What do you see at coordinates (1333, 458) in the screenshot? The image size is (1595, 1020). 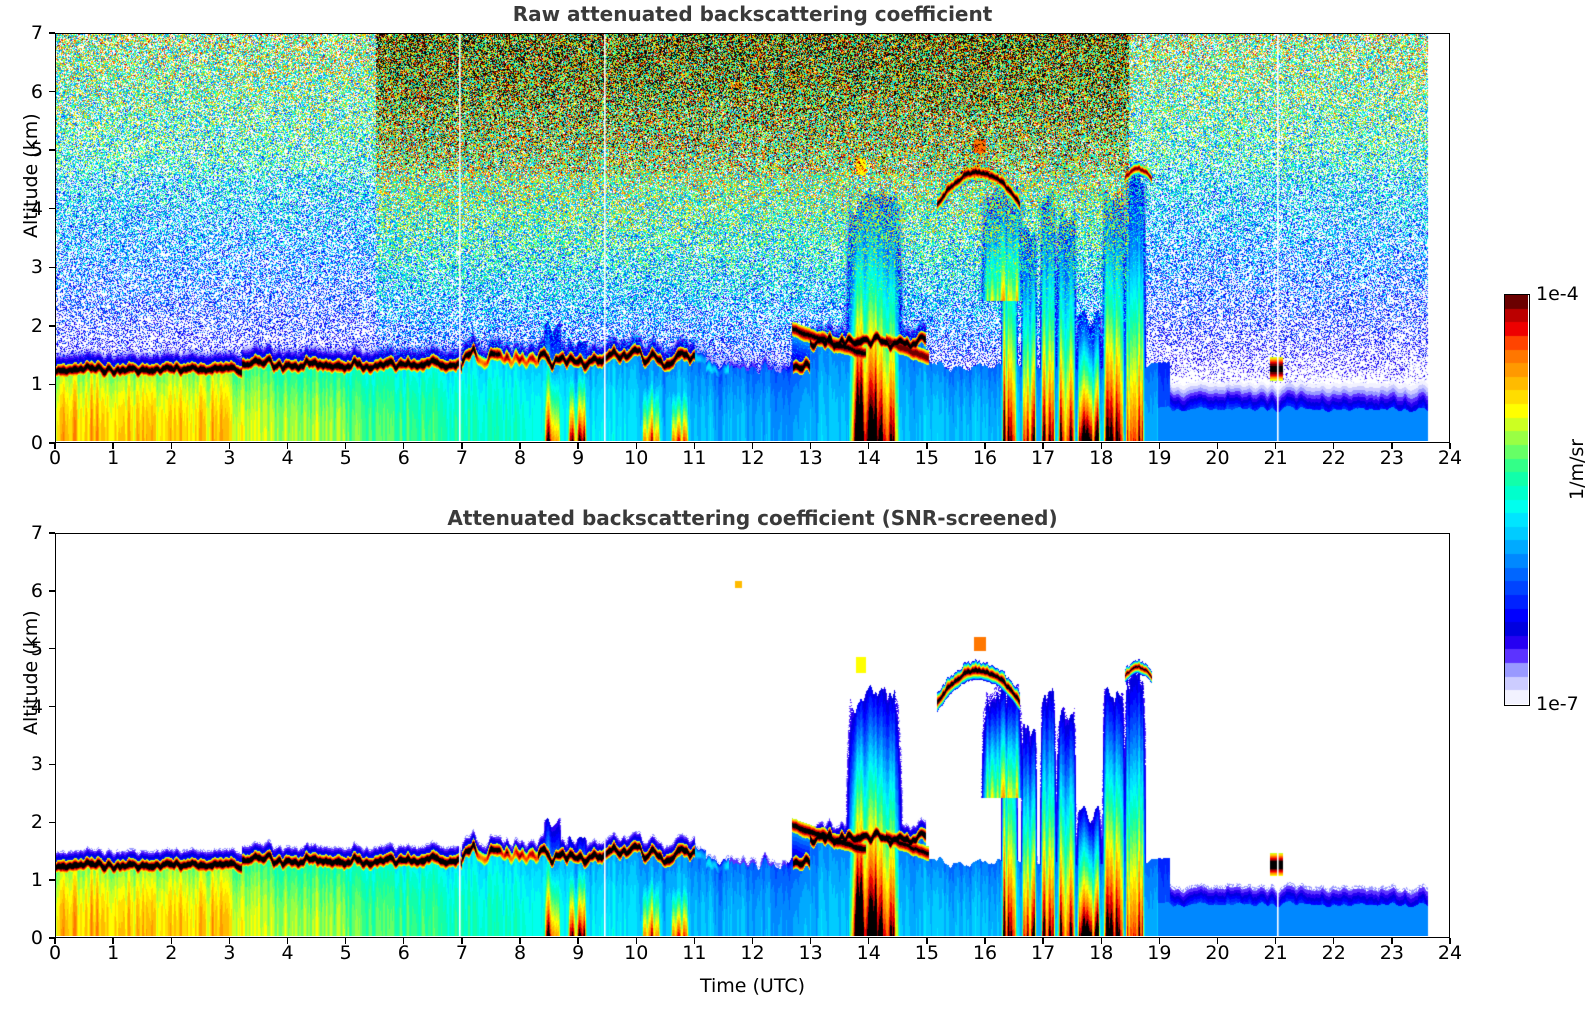 I see `x-tick-label-raw-22: 22` at bounding box center [1333, 458].